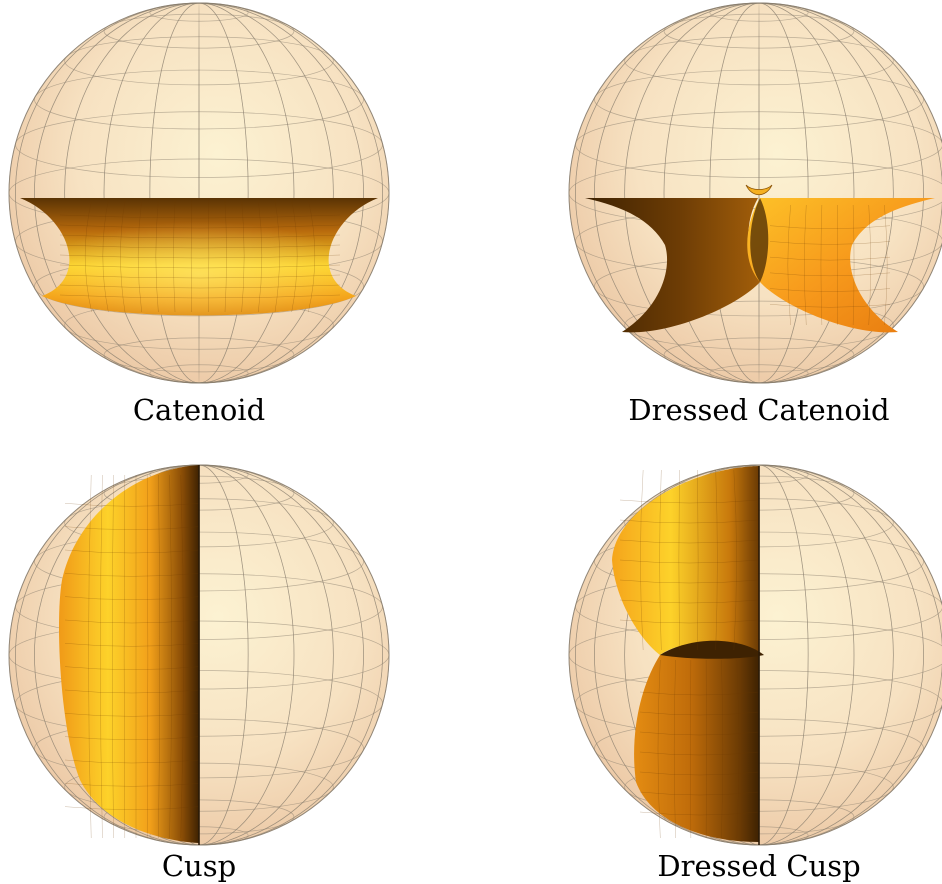  I want to click on cusp-surface, so click(129, 654).